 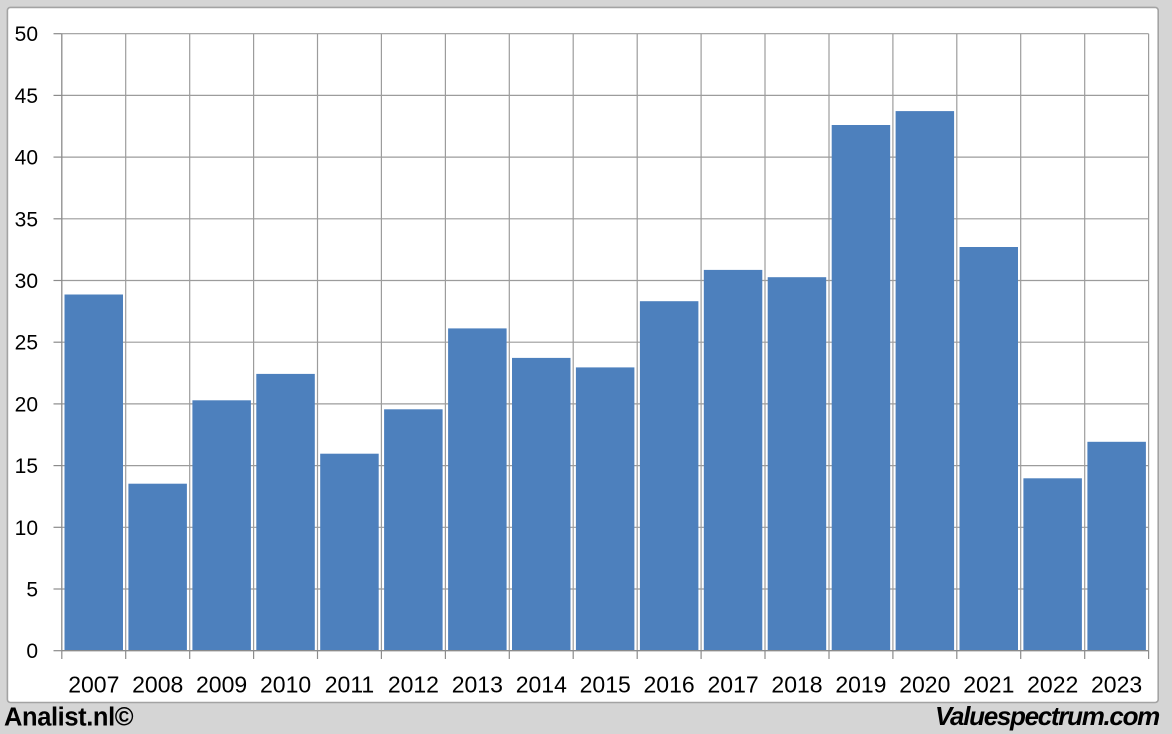 What do you see at coordinates (477, 685) in the screenshot?
I see `svg-text: 2013` at bounding box center [477, 685].